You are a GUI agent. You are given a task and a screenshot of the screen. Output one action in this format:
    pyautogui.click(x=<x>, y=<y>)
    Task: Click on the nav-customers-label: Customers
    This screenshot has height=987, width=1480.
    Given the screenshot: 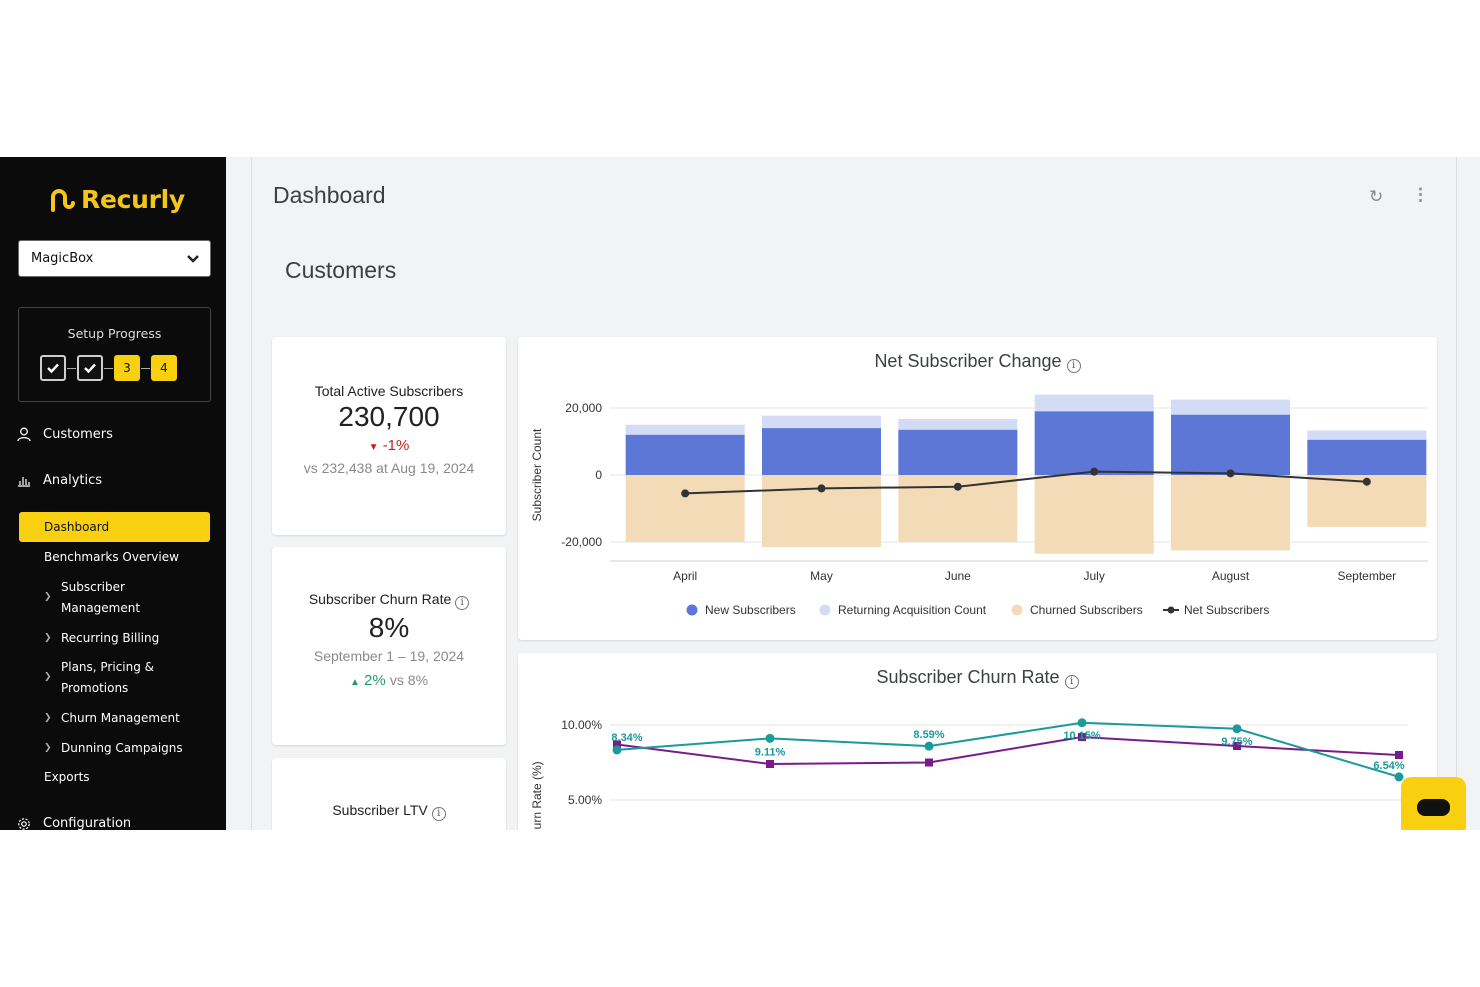 What is the action you would take?
    pyautogui.click(x=78, y=434)
    